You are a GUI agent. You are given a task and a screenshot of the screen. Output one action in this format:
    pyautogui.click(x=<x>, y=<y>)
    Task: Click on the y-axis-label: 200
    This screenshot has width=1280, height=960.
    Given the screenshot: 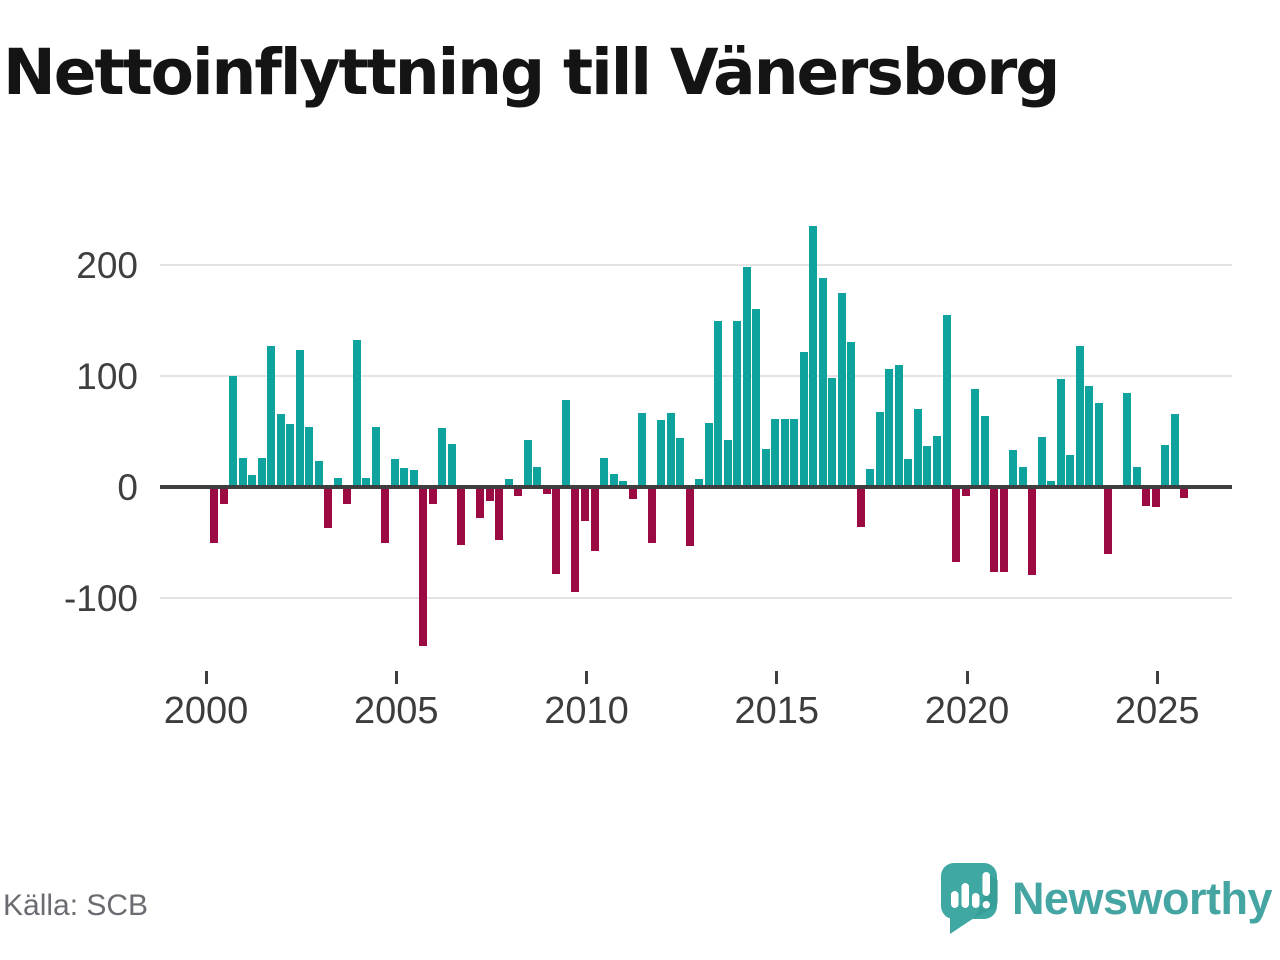 What is the action you would take?
    pyautogui.click(x=107, y=265)
    